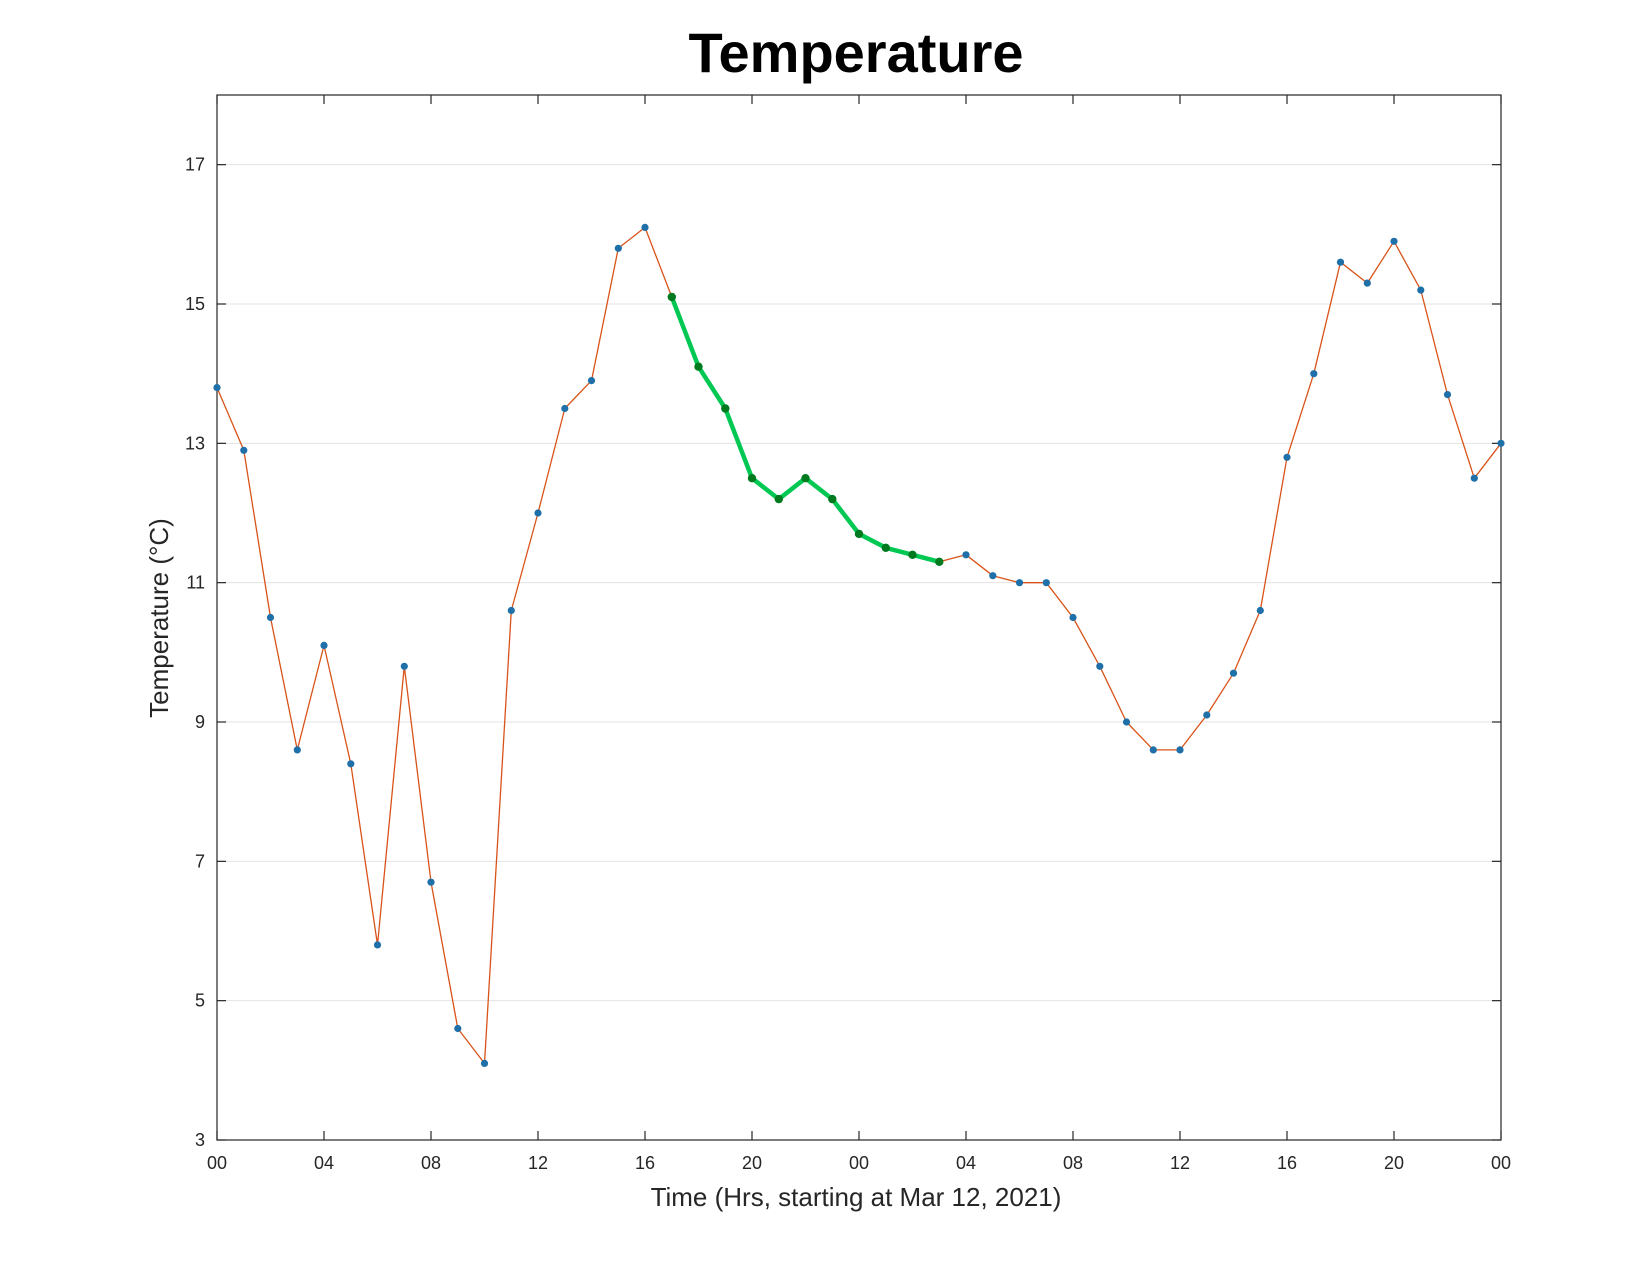 This screenshot has width=1650, height=1280. Describe the element at coordinates (856, 1197) in the screenshot. I see `x-axis-label: Time (Hrs, starting at Mar 12, 2021)` at that location.